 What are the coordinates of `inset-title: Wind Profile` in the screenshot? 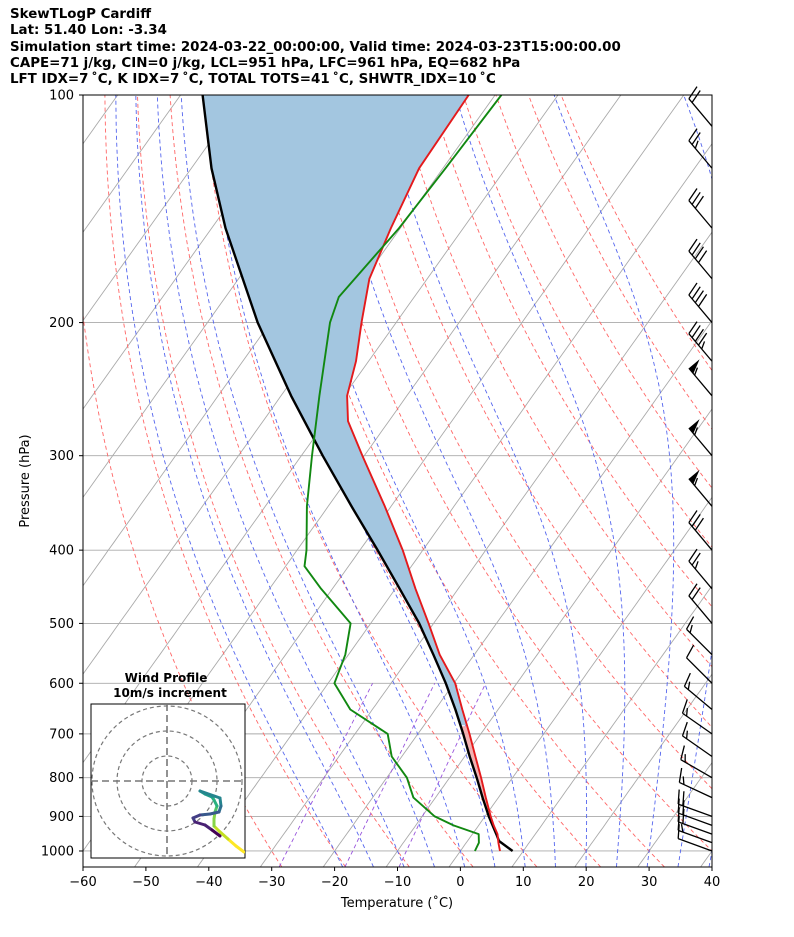 It's located at (166, 678).